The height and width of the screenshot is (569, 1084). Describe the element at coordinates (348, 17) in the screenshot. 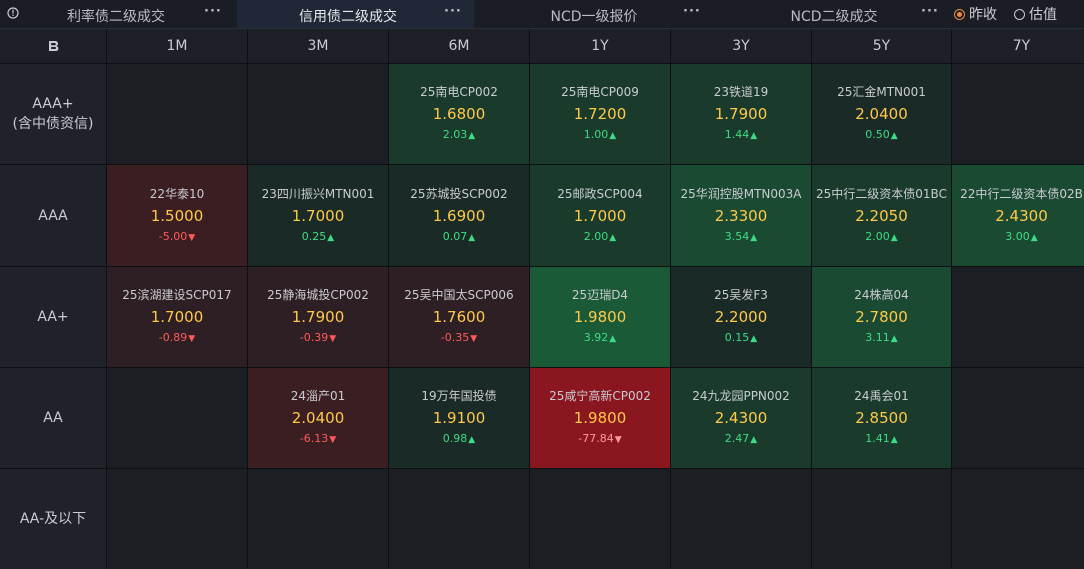

I see `tab-label: 信用债二级成交` at that location.